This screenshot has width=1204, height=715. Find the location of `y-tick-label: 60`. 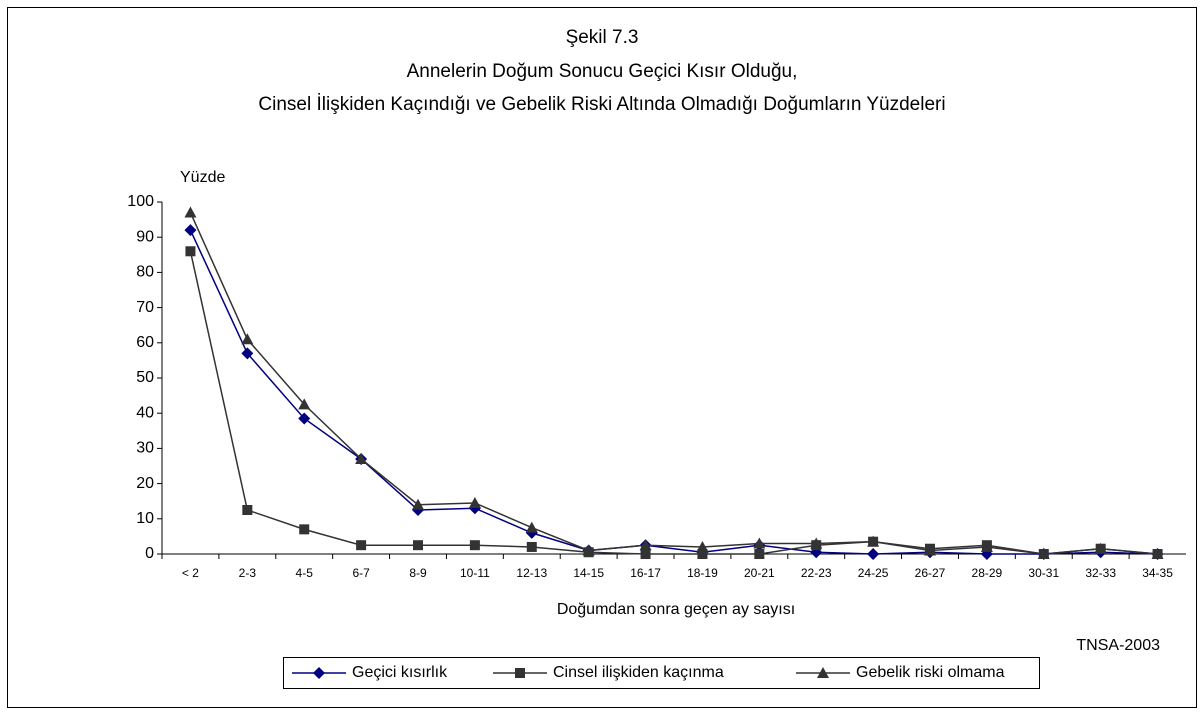

y-tick-label: 60 is located at coordinates (145, 342).